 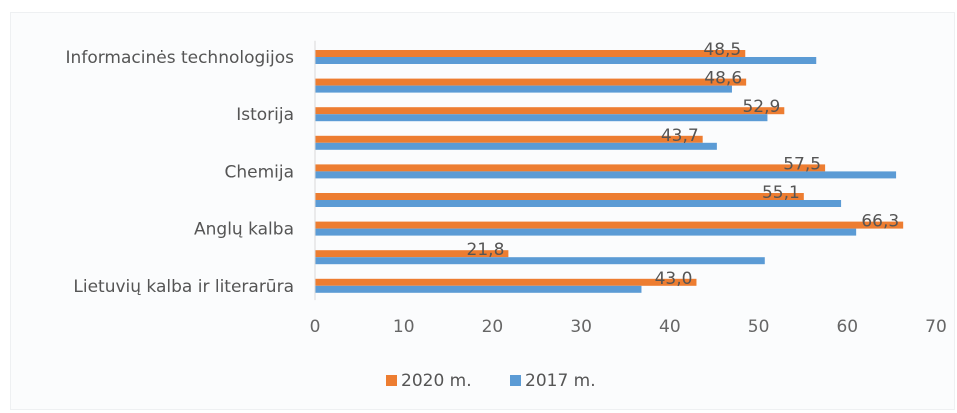 What do you see at coordinates (723, 79) in the screenshot?
I see `data-label-2020: 48,6` at bounding box center [723, 79].